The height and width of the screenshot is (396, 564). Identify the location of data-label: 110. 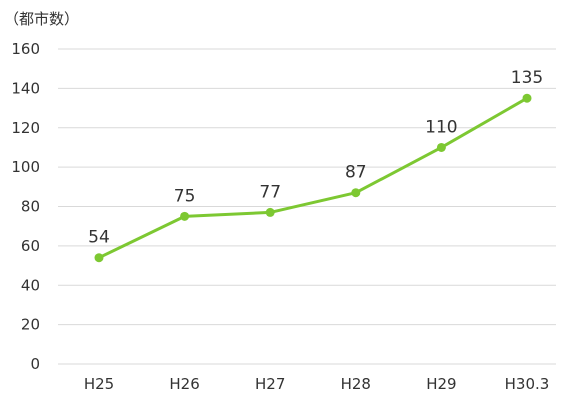
(441, 127).